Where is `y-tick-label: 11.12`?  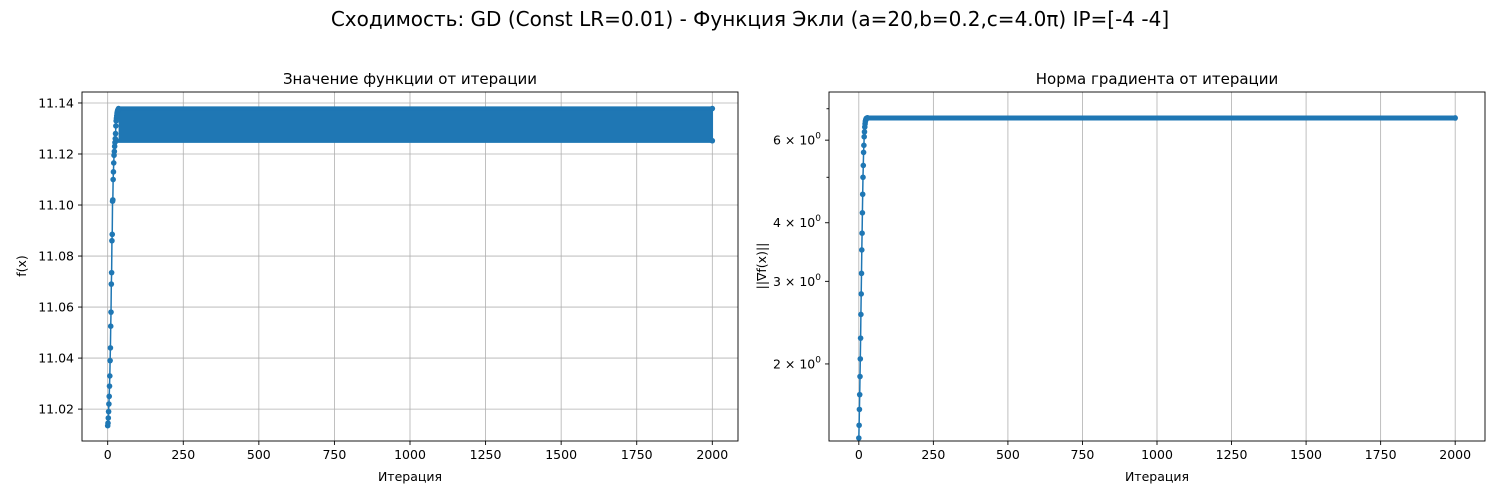
y-tick-label: 11.12 is located at coordinates (56, 153).